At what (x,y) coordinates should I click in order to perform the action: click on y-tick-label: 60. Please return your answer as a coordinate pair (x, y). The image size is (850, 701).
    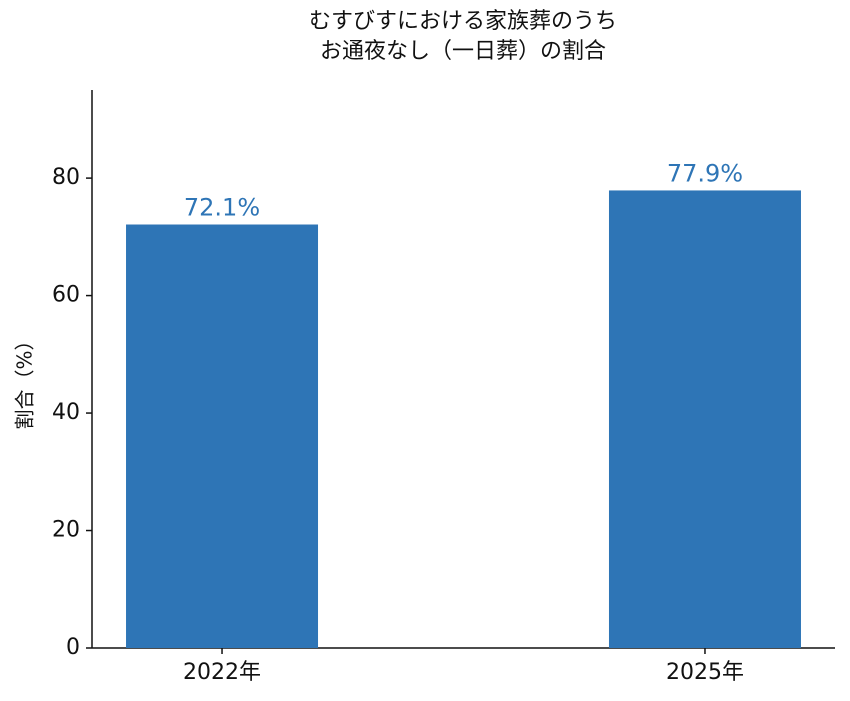
    Looking at the image, I should click on (66, 295).